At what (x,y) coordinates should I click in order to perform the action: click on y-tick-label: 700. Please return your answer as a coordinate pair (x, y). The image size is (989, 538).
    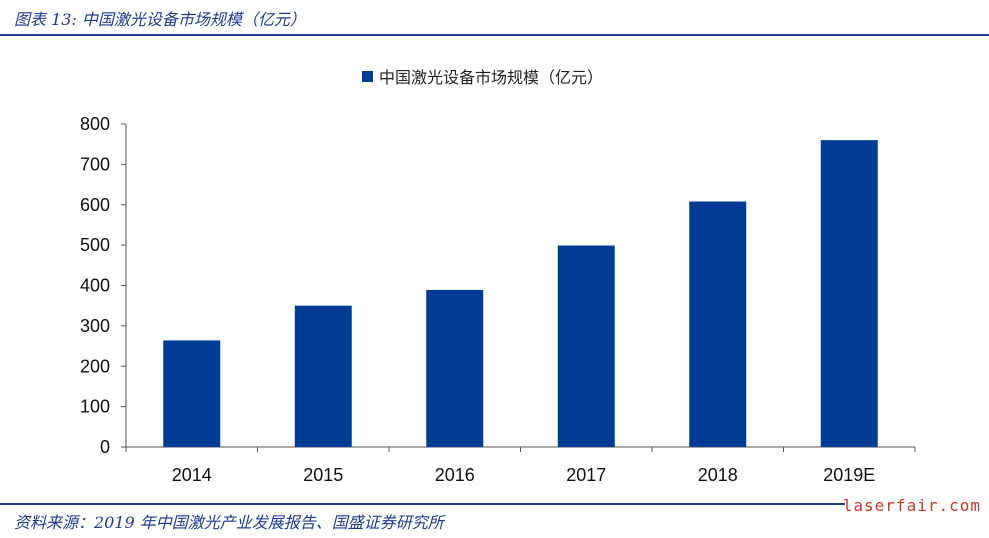
    Looking at the image, I should click on (95, 164).